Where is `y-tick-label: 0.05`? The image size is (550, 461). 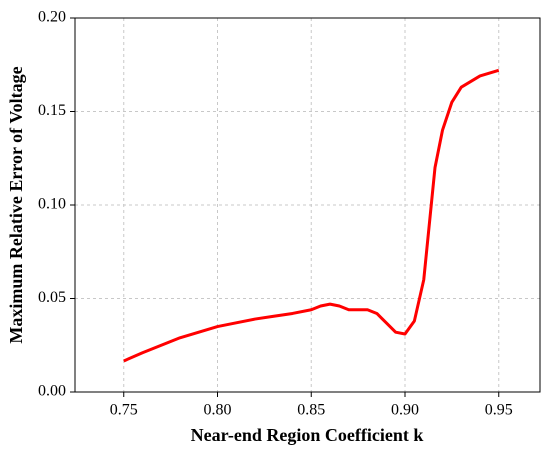
y-tick-label: 0.05 is located at coordinates (52, 297).